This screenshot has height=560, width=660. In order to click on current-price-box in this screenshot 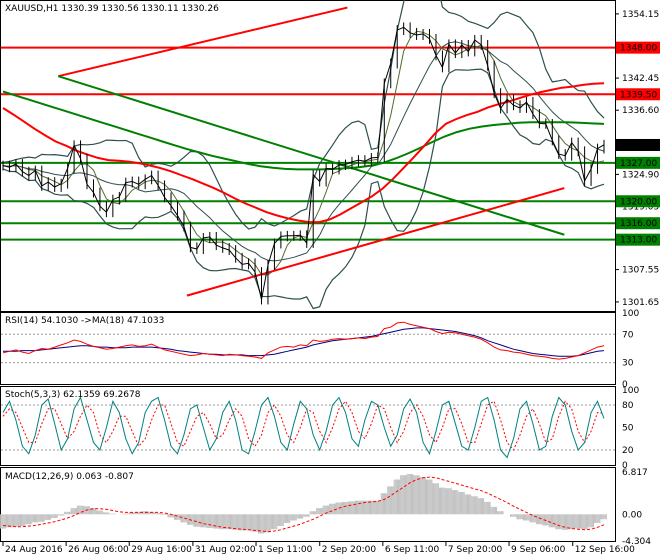, I will do `click(638, 144)`.